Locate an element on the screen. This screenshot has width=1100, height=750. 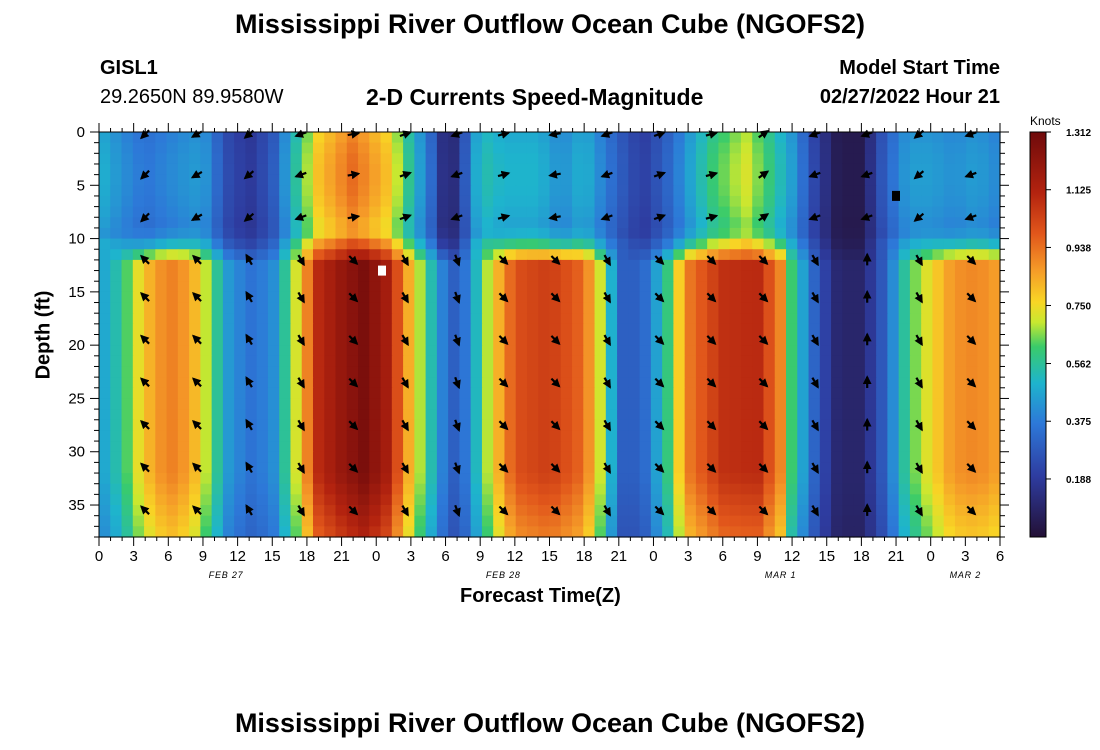
colorbar-tick-label: 0.375 is located at coordinates (1078, 422).